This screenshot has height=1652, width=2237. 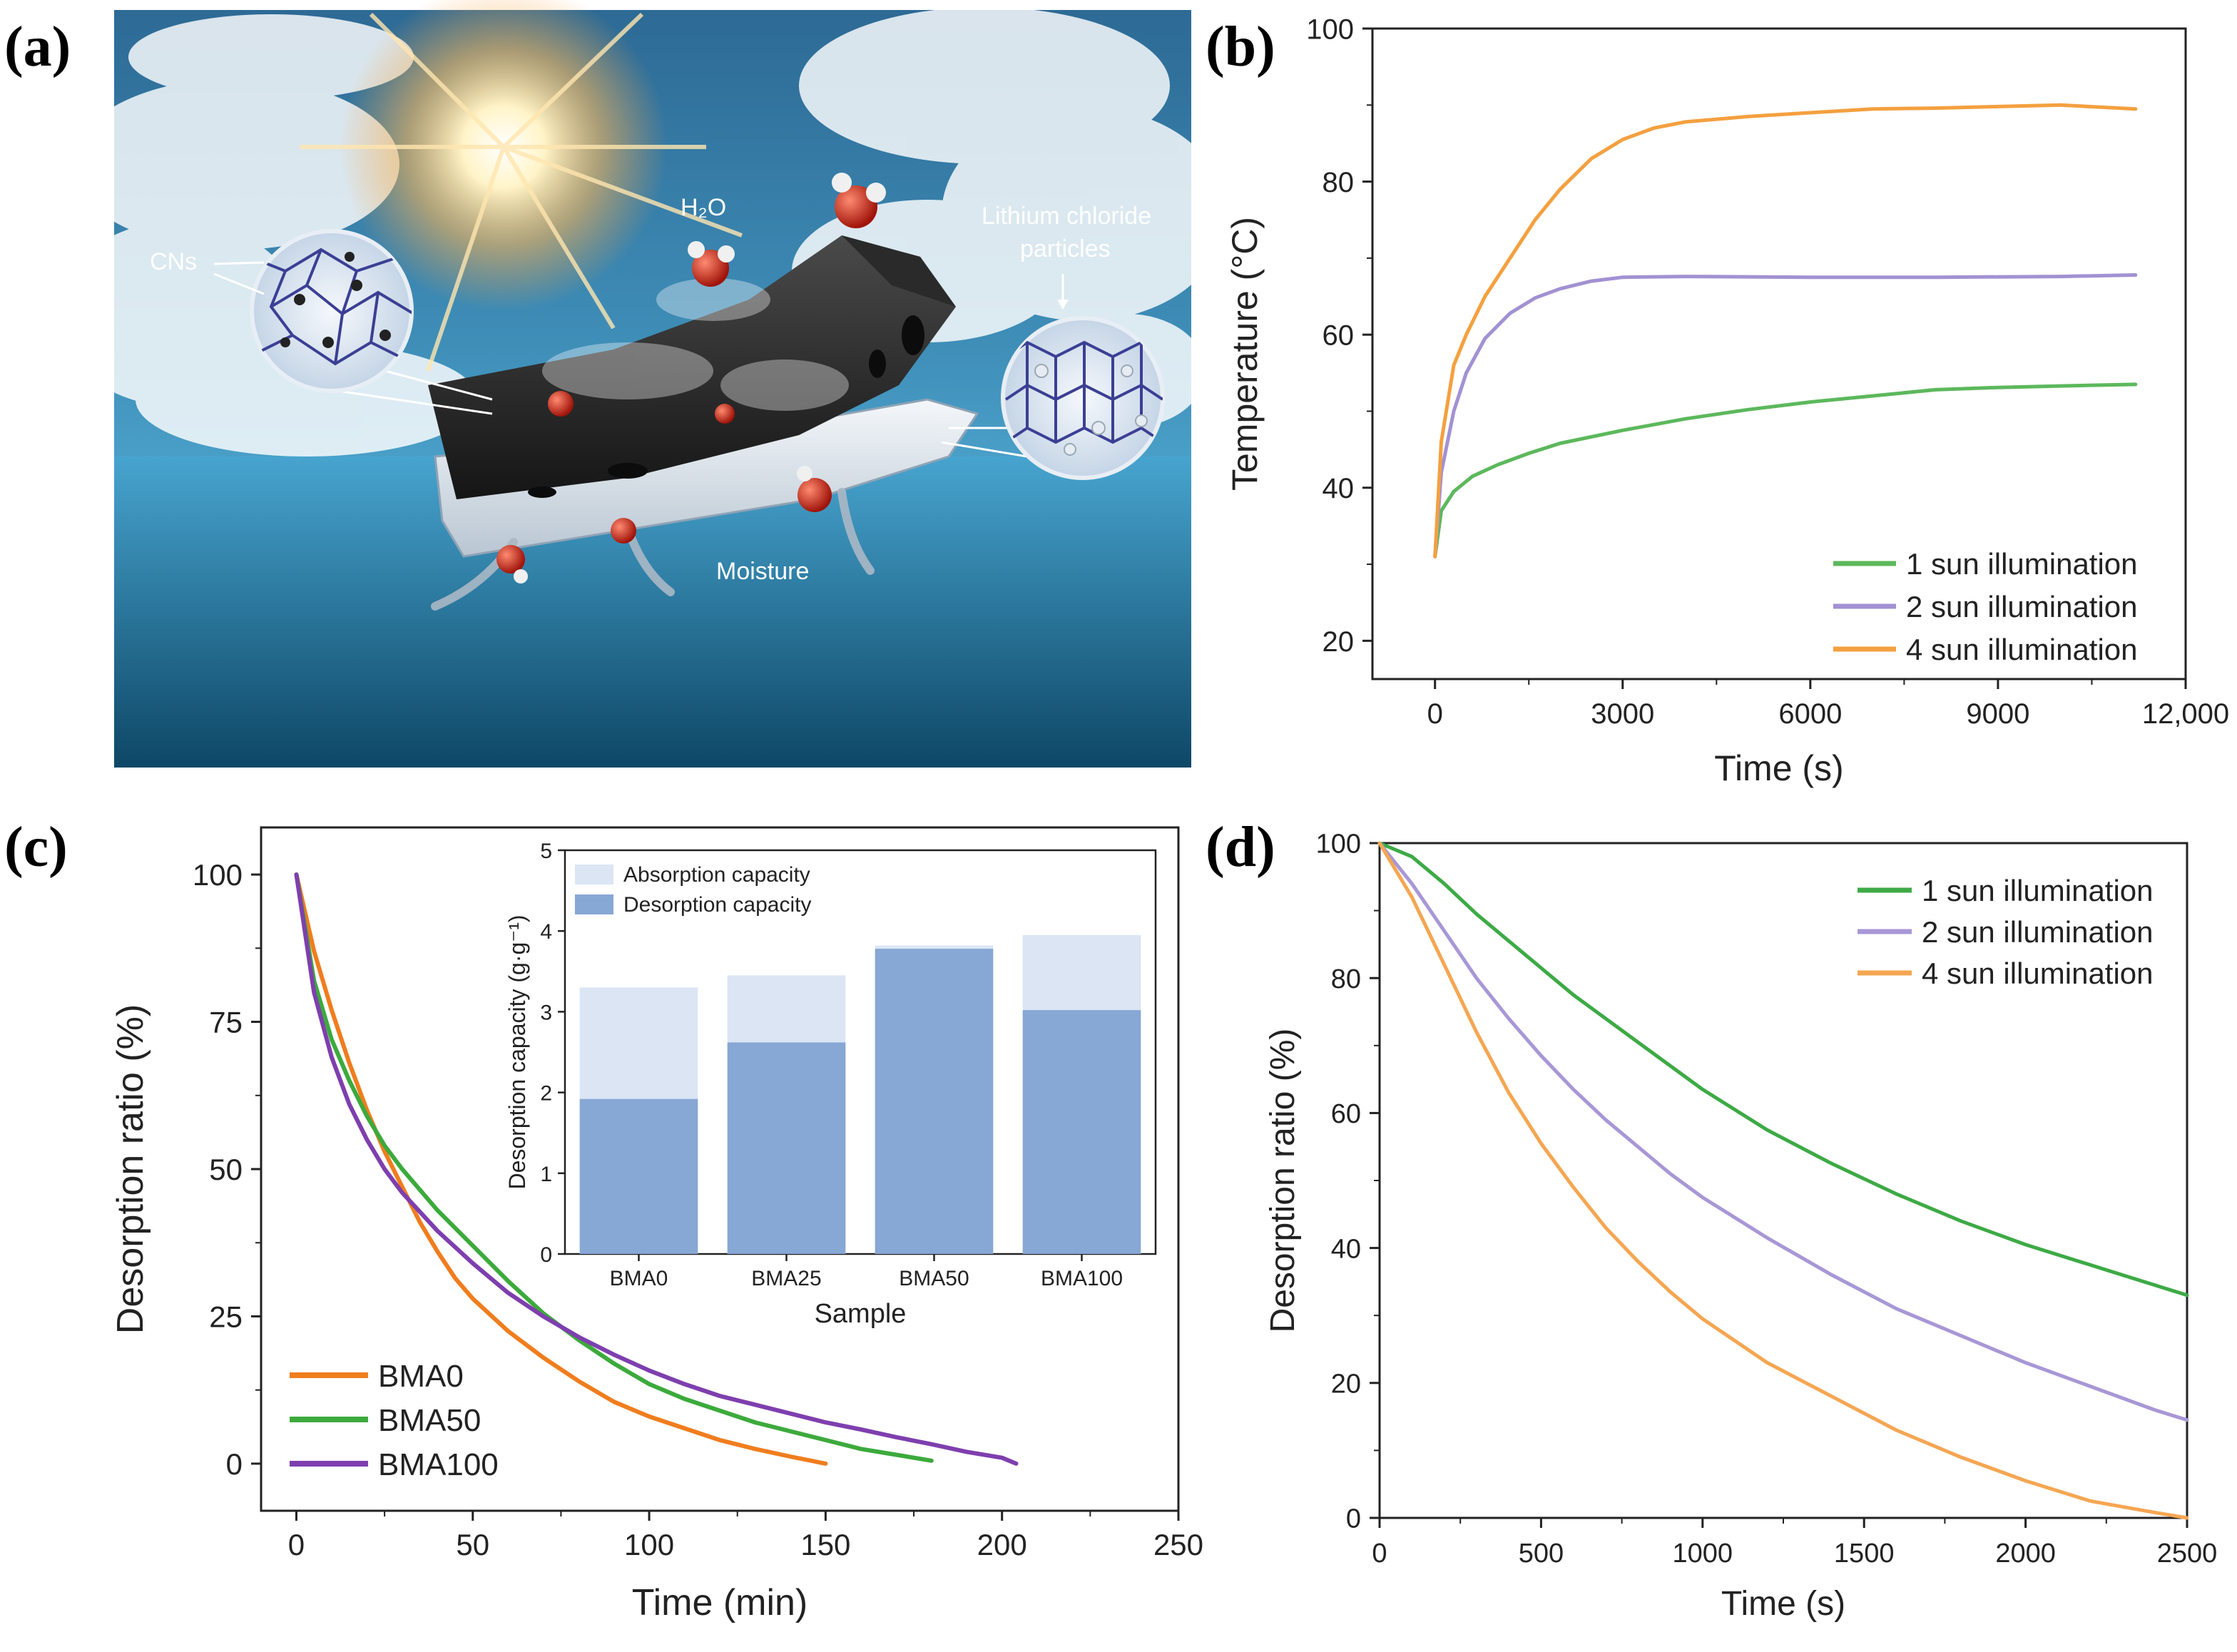 What do you see at coordinates (173, 261) in the screenshot?
I see `label-cns: CNs` at bounding box center [173, 261].